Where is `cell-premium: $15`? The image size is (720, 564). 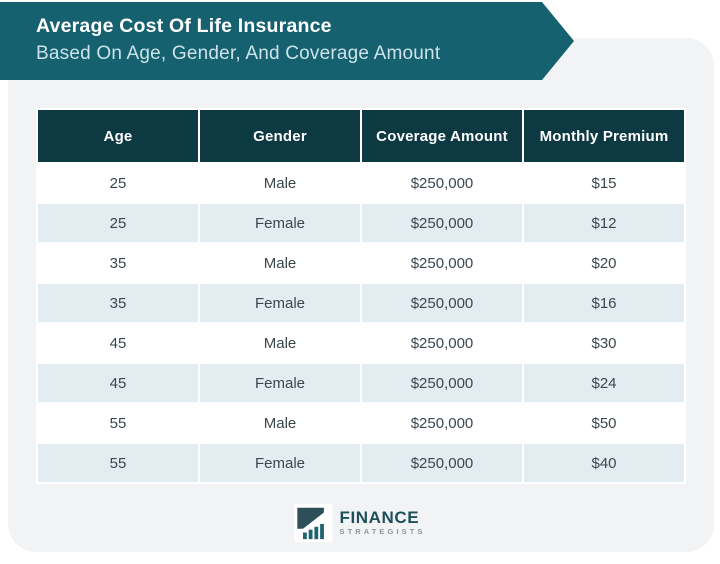
cell-premium: $15 is located at coordinates (604, 183).